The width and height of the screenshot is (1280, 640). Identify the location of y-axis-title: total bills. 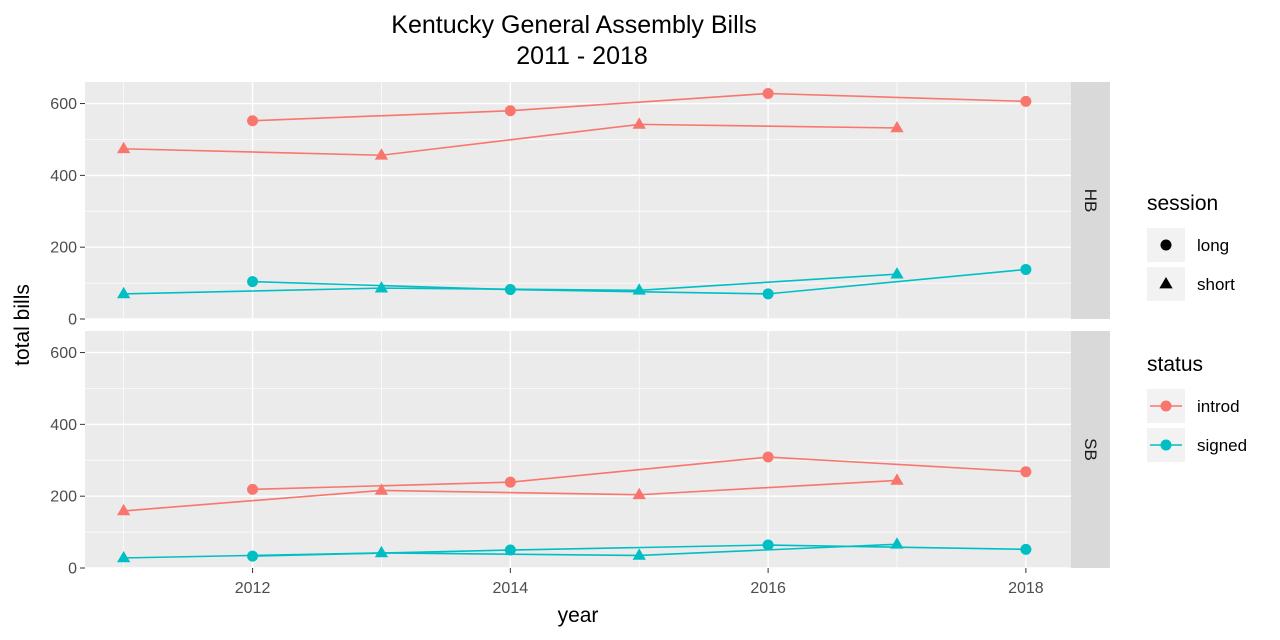
(22, 325).